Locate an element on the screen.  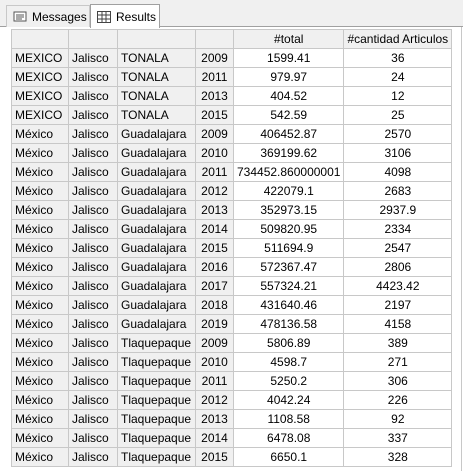
table-cell: 4423.42 is located at coordinates (398, 286).